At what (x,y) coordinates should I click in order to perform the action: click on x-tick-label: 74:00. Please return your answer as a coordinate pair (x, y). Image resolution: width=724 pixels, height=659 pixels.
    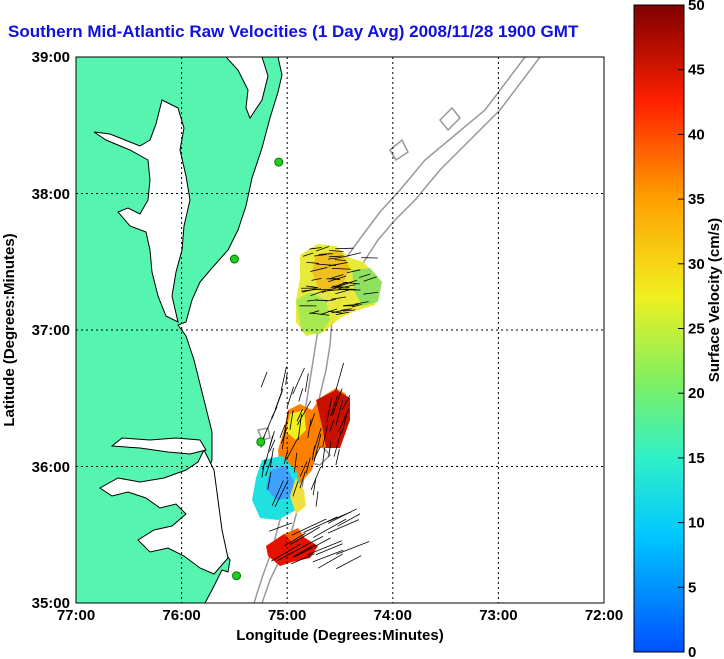
    Looking at the image, I should click on (393, 615).